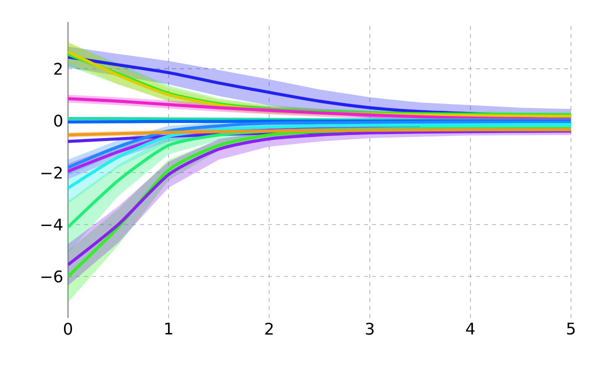 This screenshot has height=375, width=600. What do you see at coordinates (571, 328) in the screenshot?
I see `x-tick-label: 5` at bounding box center [571, 328].